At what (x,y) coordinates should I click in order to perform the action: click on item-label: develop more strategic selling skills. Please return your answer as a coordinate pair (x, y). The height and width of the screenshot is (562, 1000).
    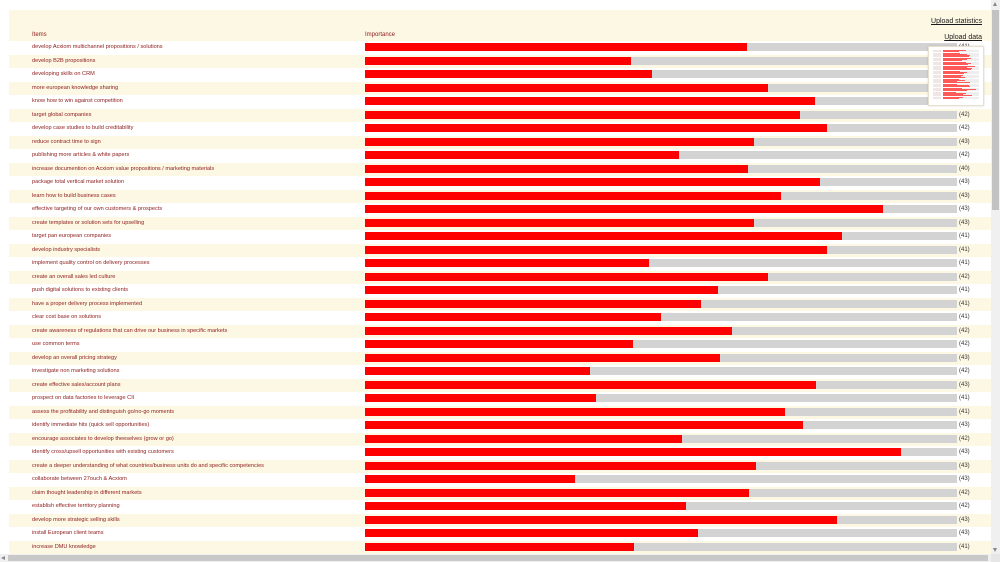
    Looking at the image, I should click on (76, 519).